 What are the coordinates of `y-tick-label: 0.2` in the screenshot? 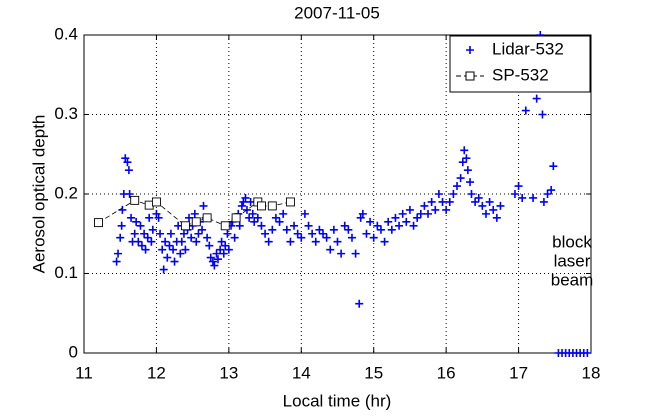 It's located at (66, 192).